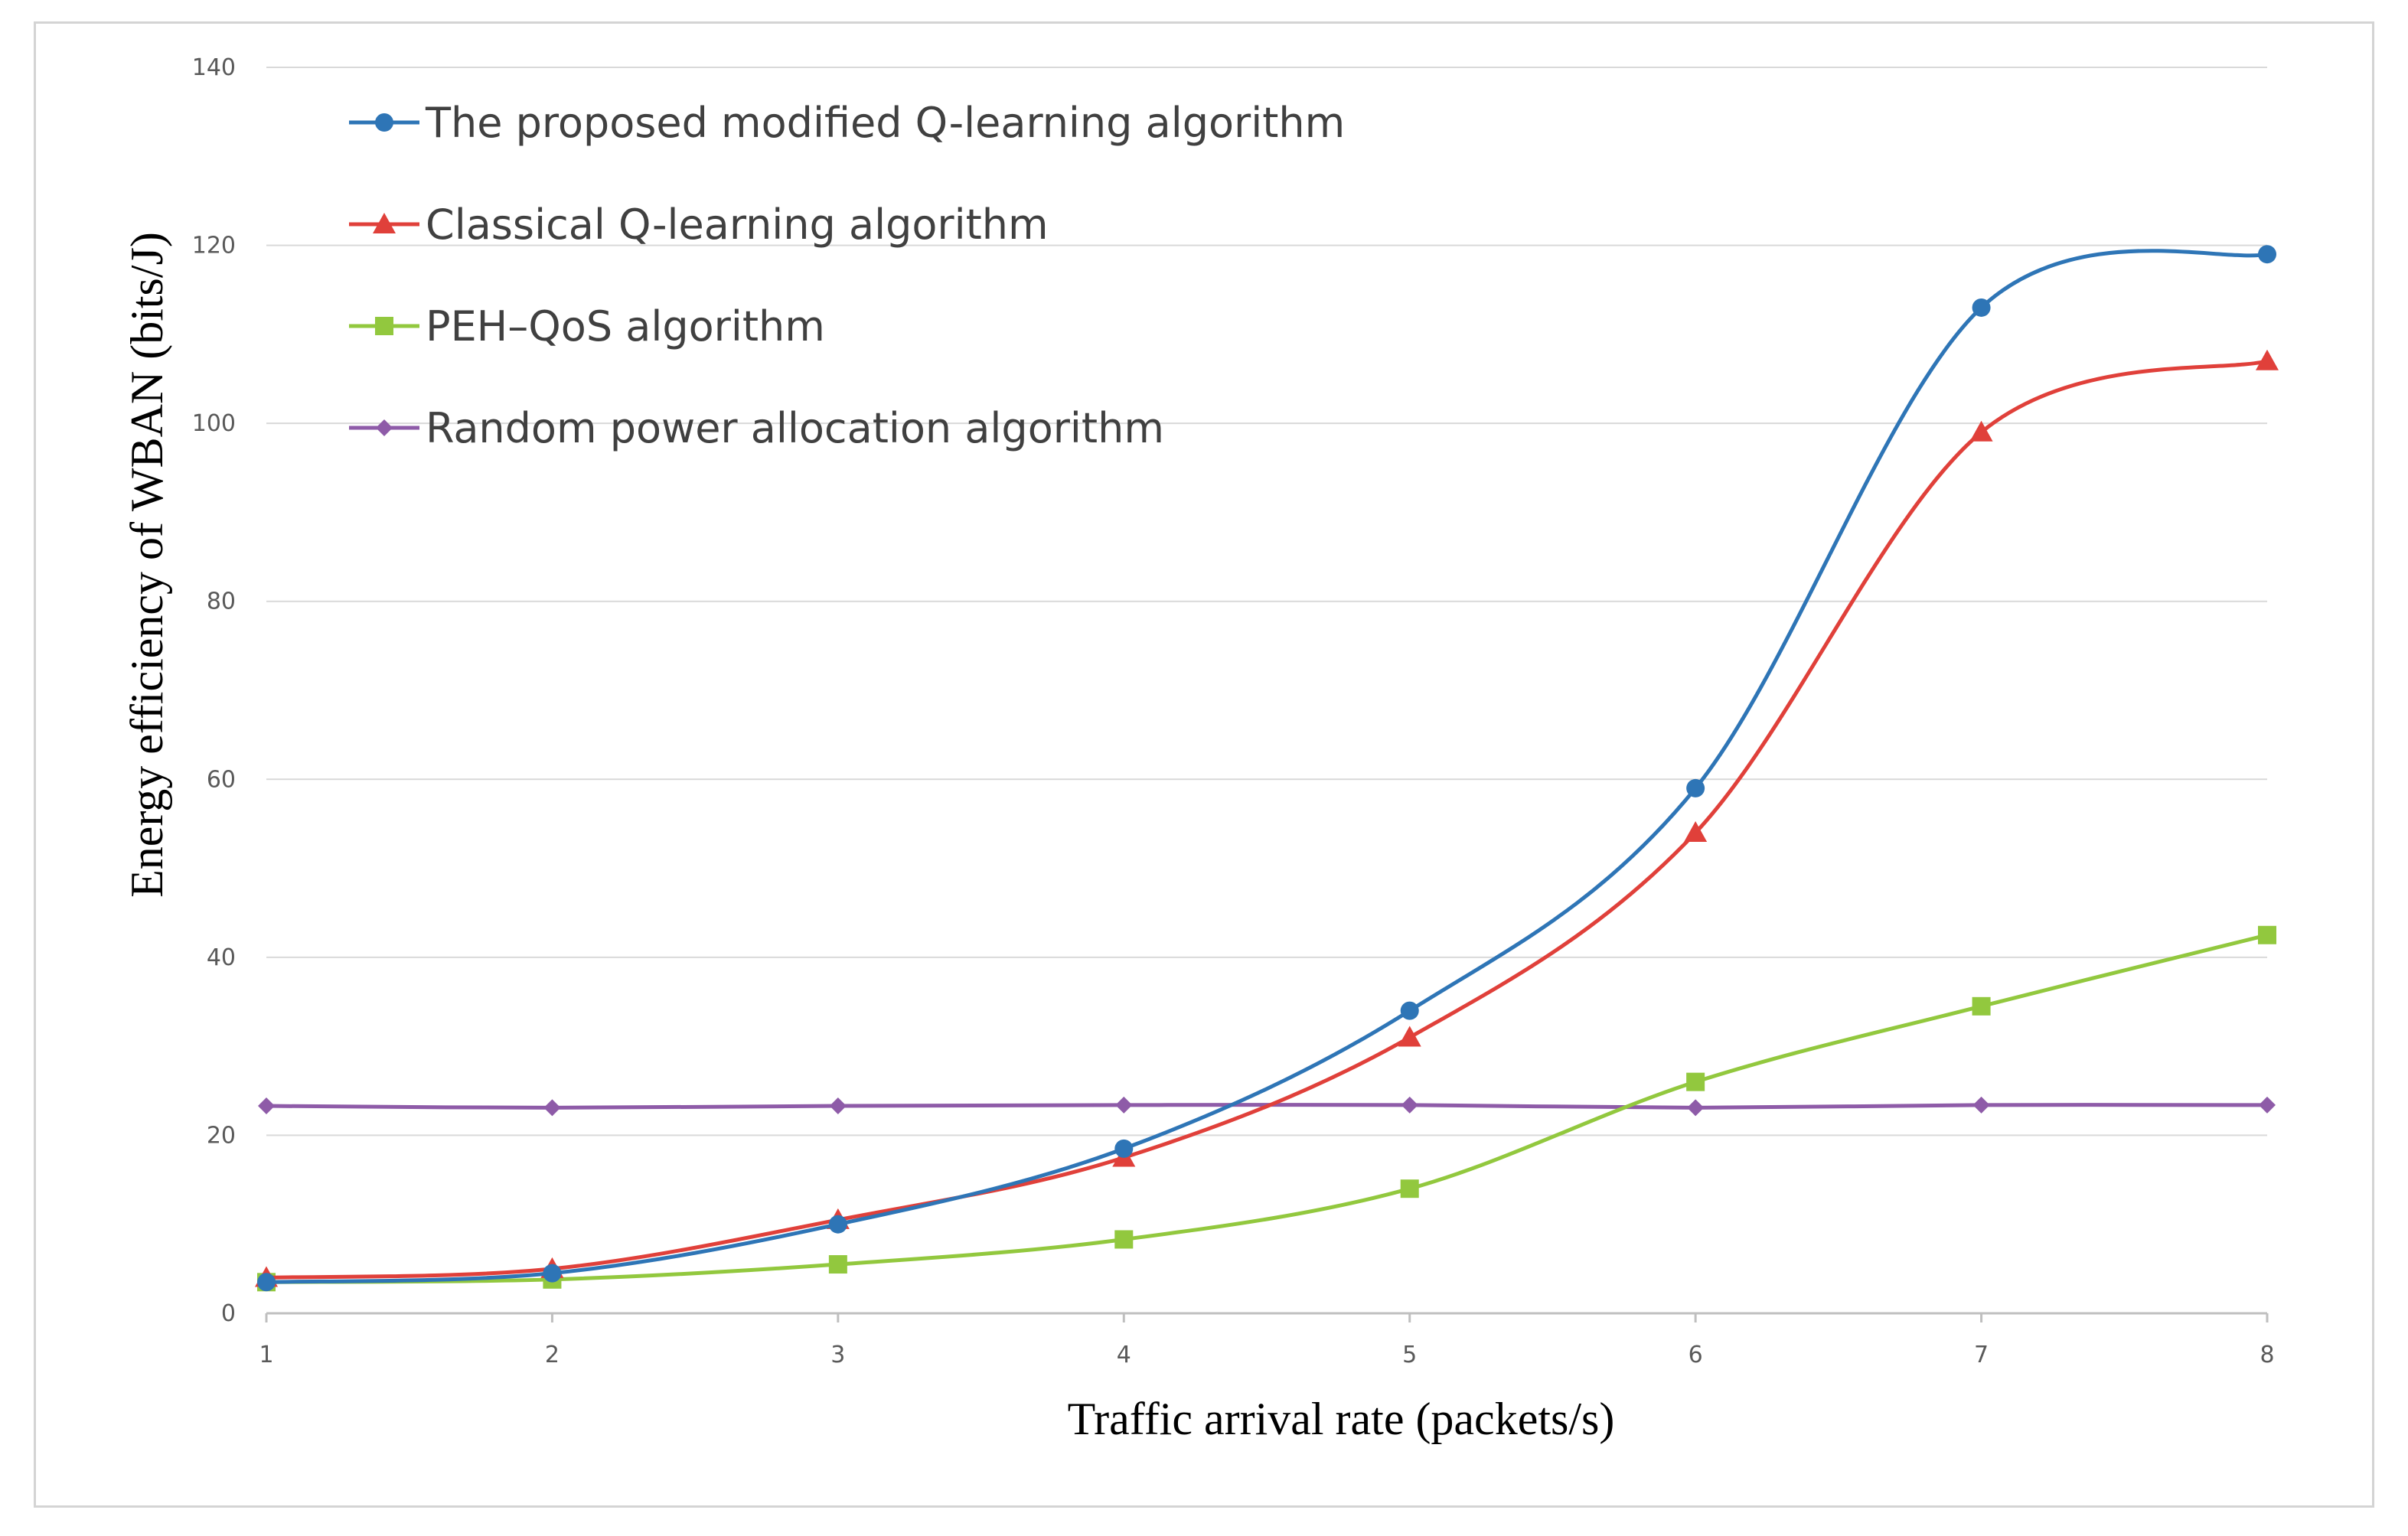 The height and width of the screenshot is (1536, 2408). I want to click on legend-label: PEH–QoS algorithm, so click(625, 326).